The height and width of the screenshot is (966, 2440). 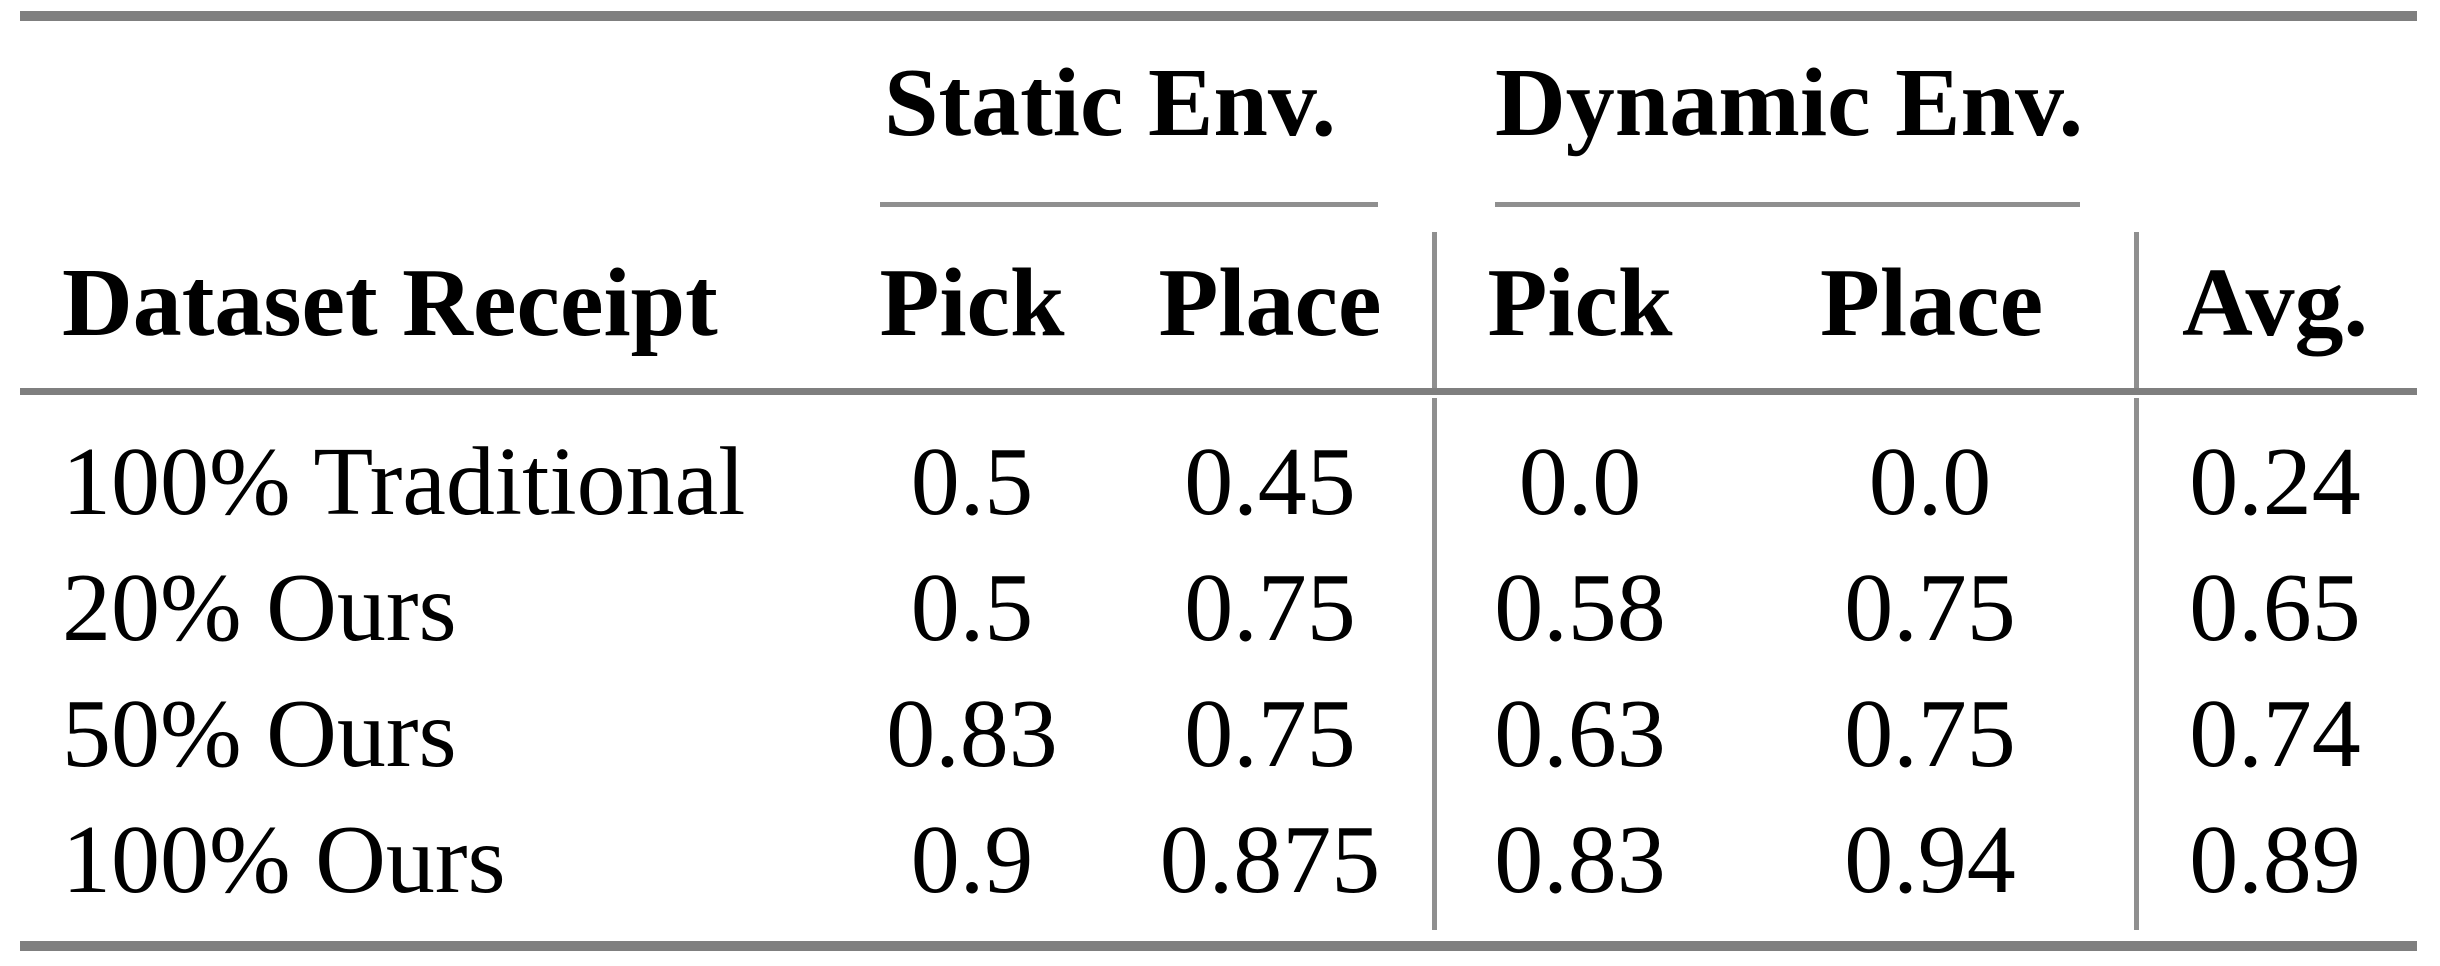 I want to click on row-label: 100% Ours, so click(x=284, y=860).